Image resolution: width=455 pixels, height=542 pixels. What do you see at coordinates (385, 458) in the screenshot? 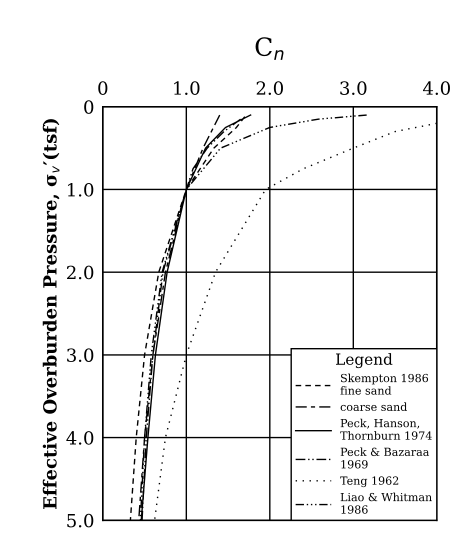
I see `legend-label: Peck & Bazaraa 1969` at bounding box center [385, 458].